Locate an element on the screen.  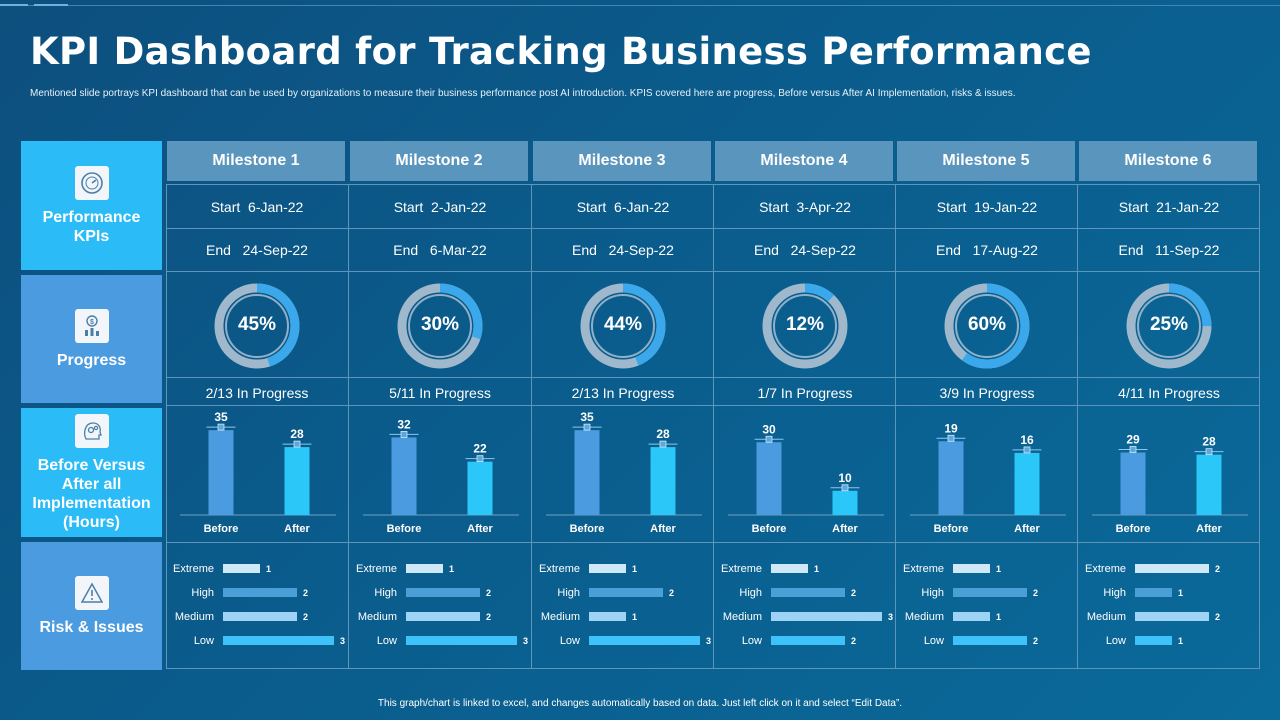
row-label-progress: $ Progress is located at coordinates (91, 339).